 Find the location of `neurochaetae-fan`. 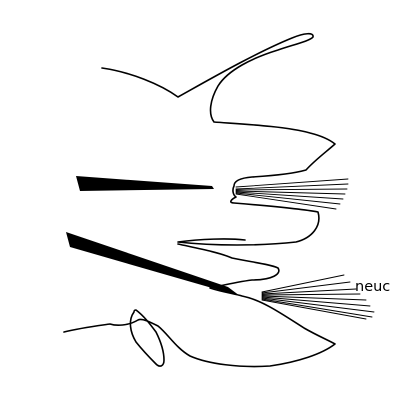

neurochaetae-fan is located at coordinates (318, 297).